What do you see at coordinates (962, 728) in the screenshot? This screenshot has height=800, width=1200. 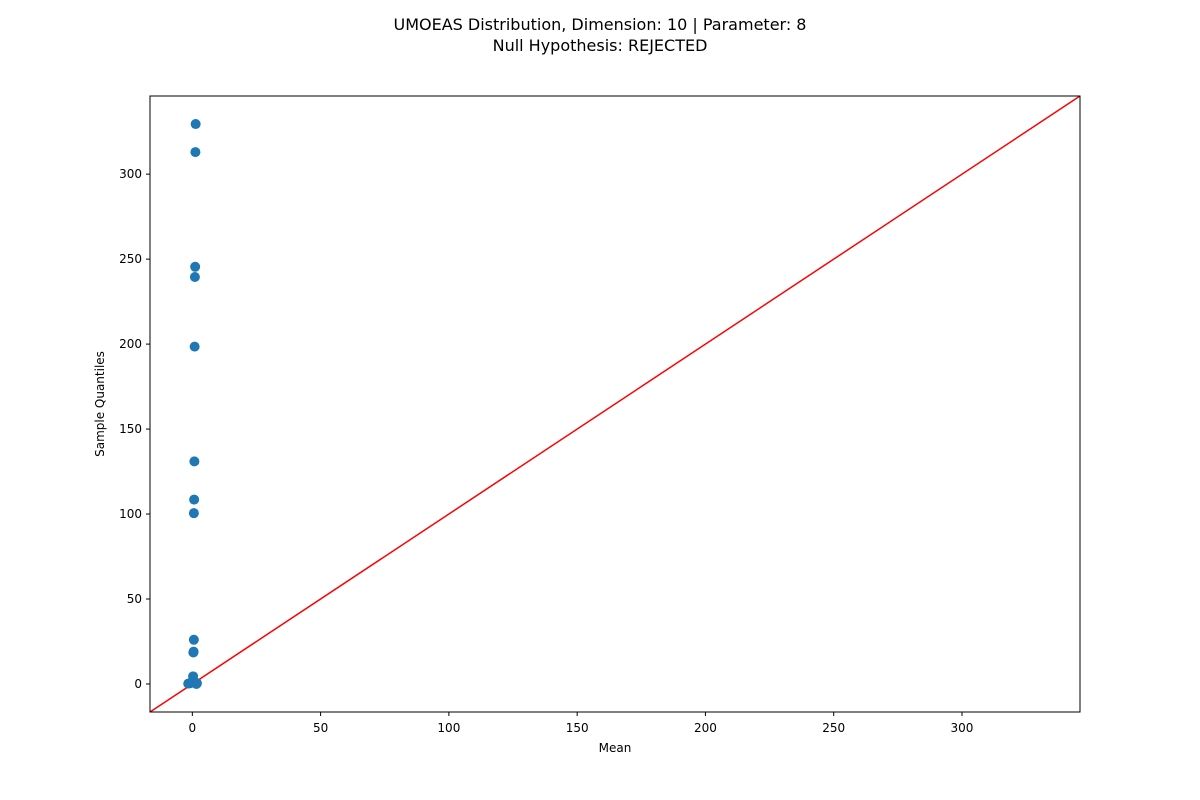 I see `x-tick-label: 300` at bounding box center [962, 728].